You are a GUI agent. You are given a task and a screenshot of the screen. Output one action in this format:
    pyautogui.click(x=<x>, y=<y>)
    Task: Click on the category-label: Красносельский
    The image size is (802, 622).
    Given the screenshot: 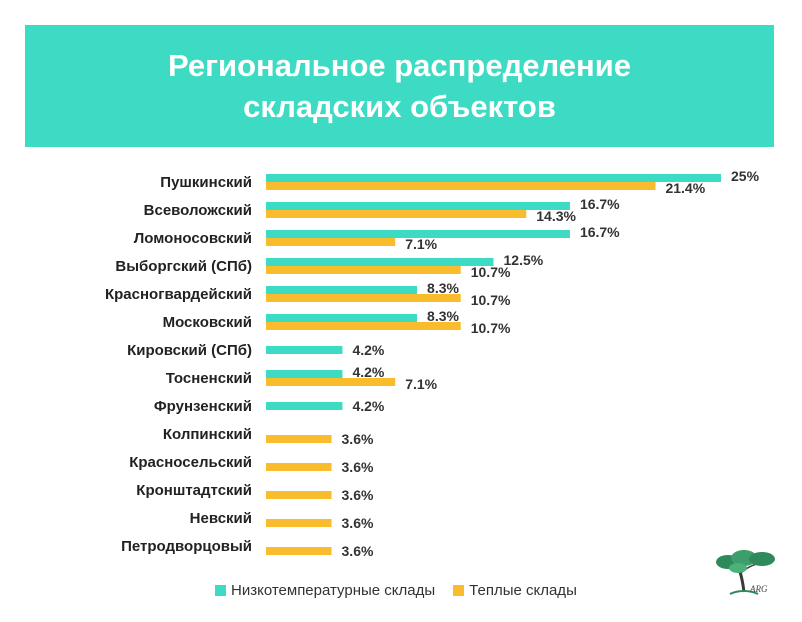 What is the action you would take?
    pyautogui.click(x=190, y=462)
    